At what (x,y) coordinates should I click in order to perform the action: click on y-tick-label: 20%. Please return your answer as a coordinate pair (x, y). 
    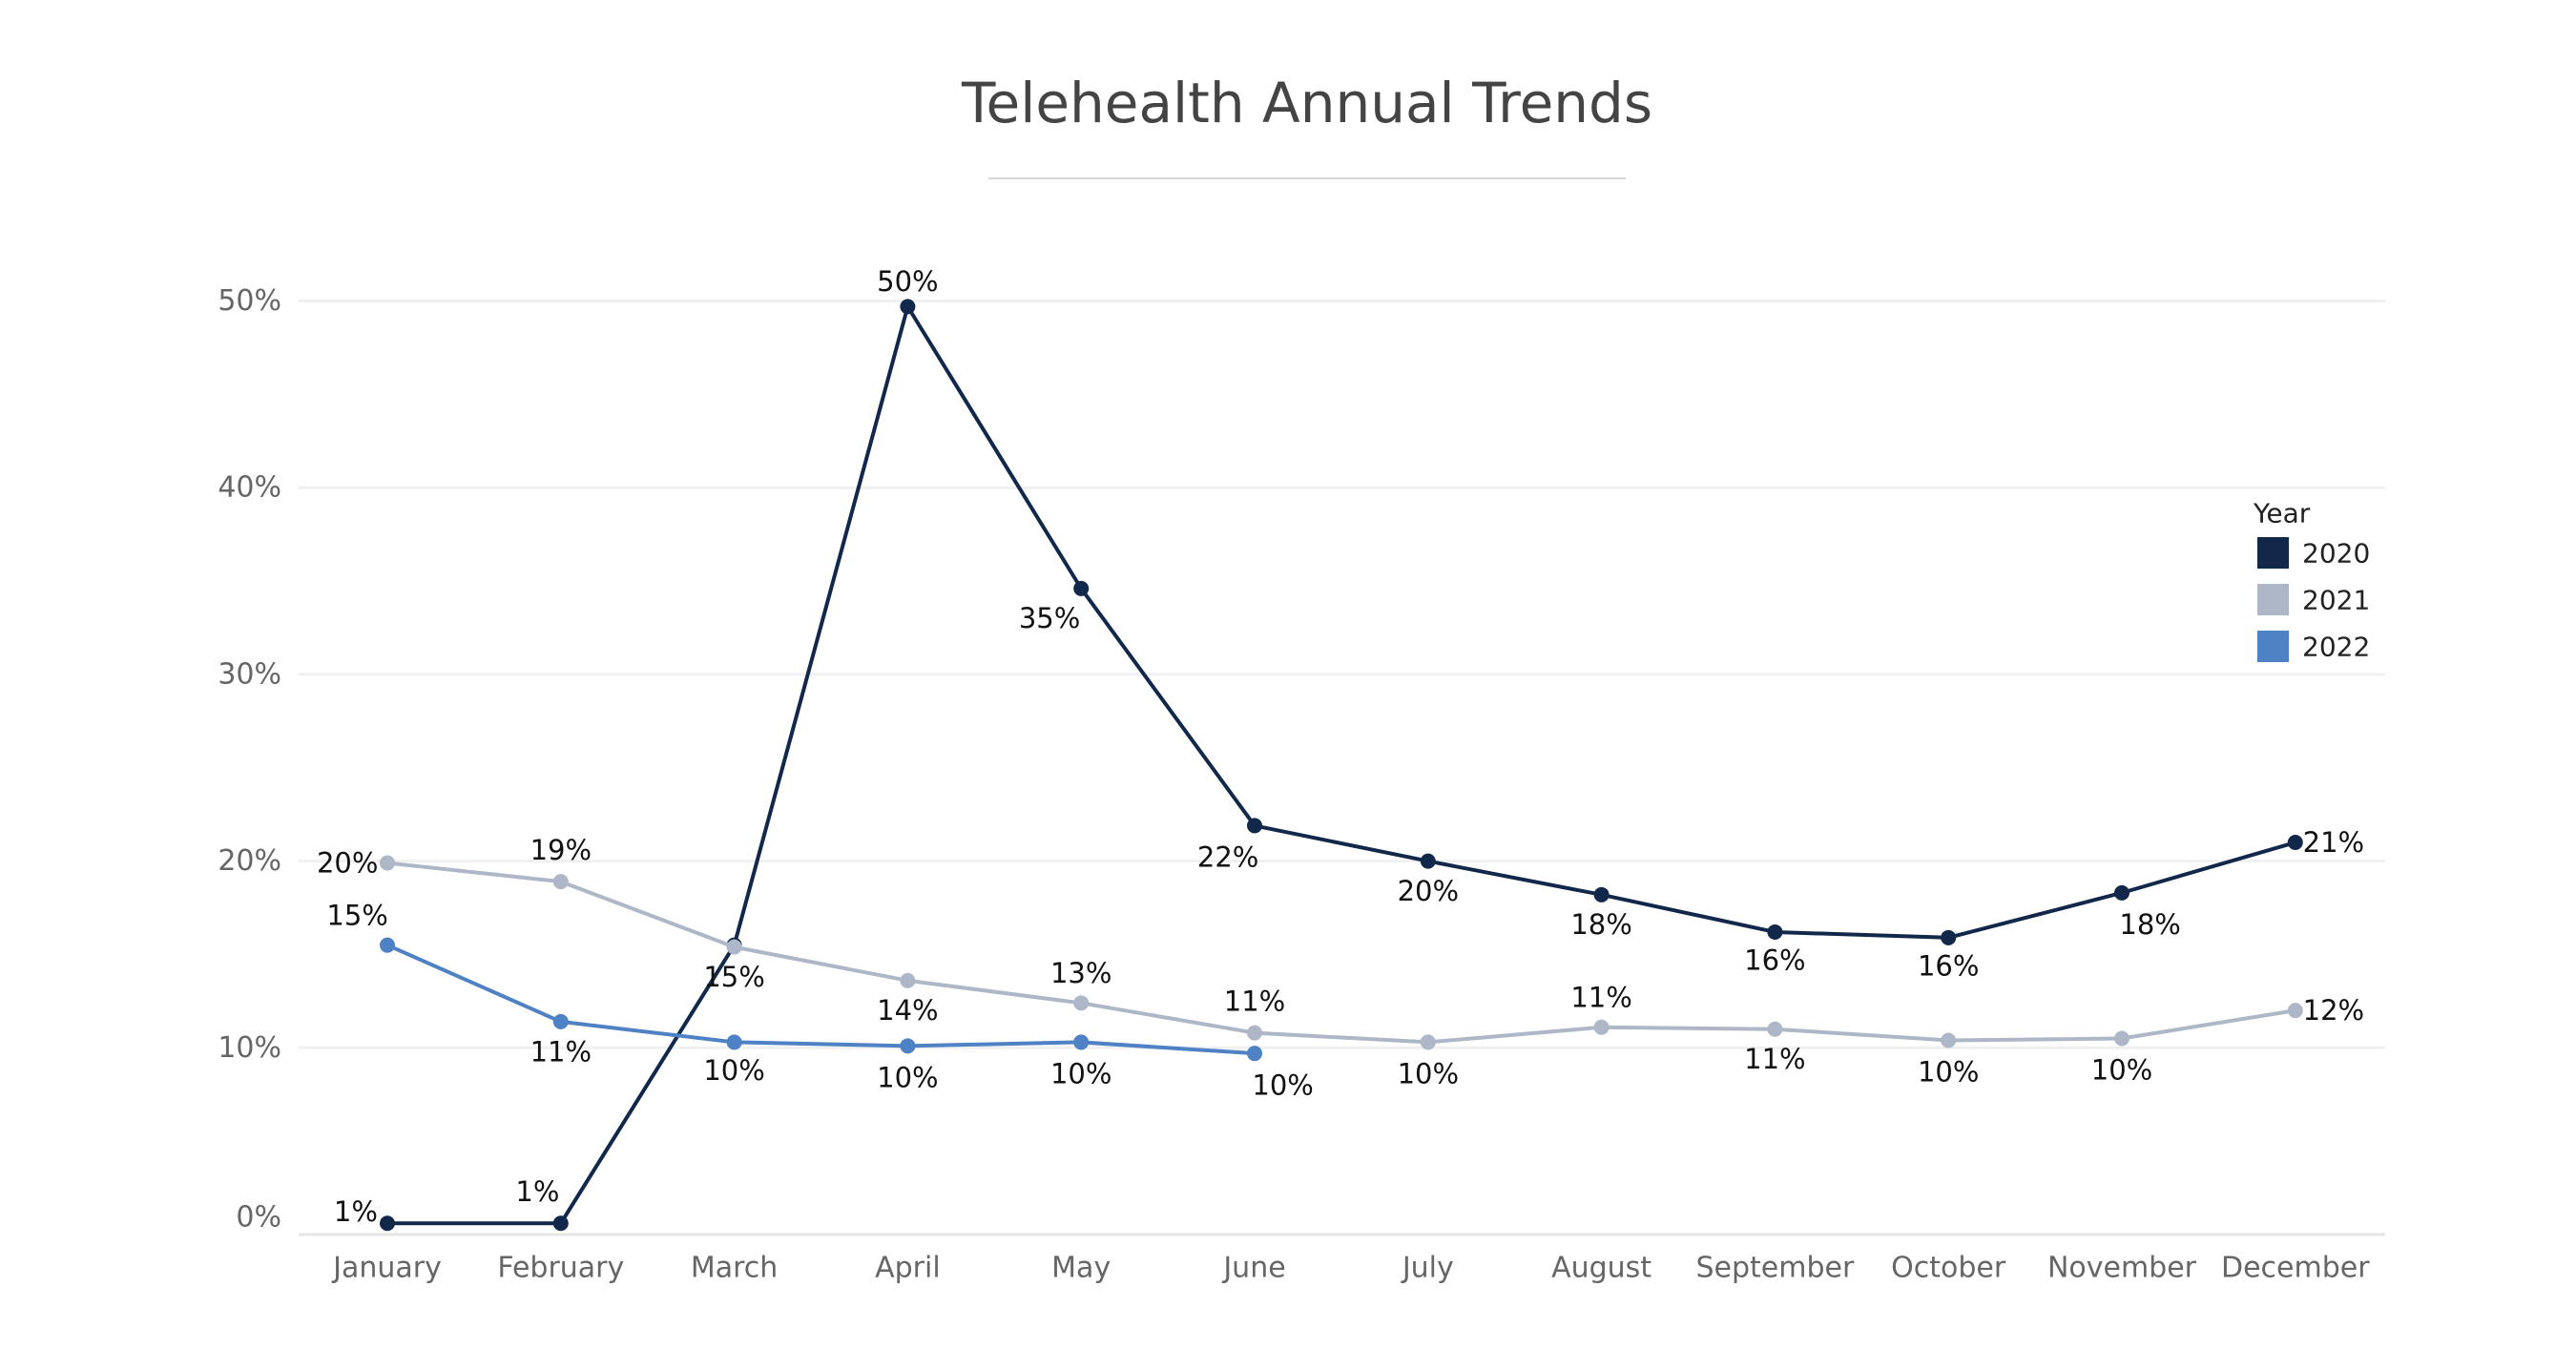
    Looking at the image, I should click on (249, 861).